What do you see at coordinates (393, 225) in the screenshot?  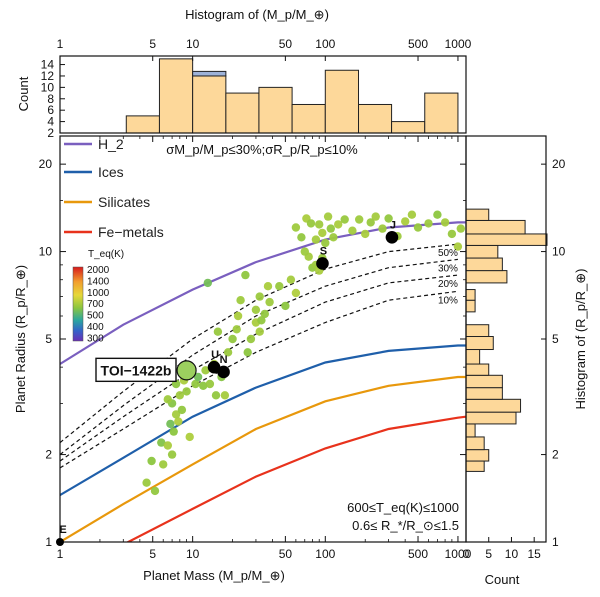 I see `solar-planet-j-label: J` at bounding box center [393, 225].